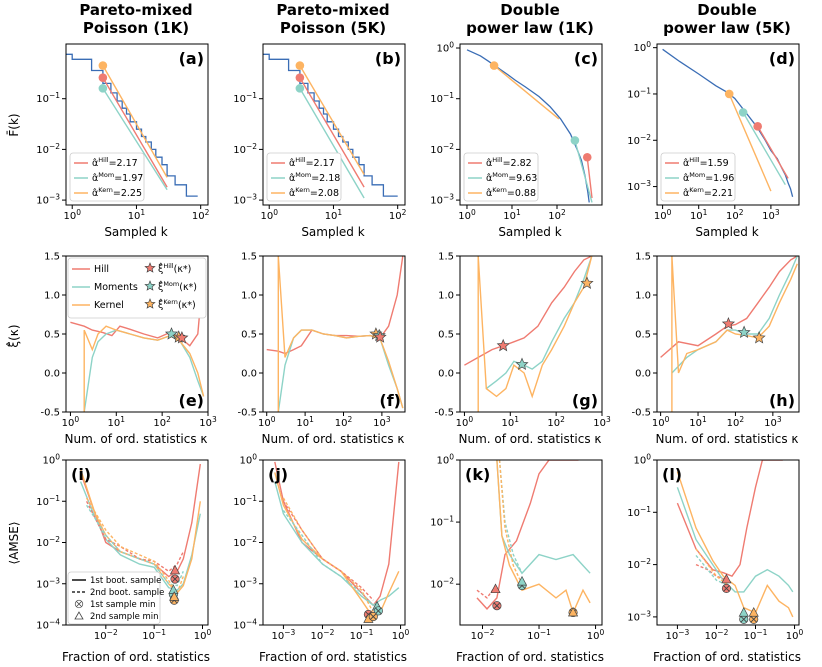  Describe the element at coordinates (312, 162) in the screenshot. I see `legend-alpha-hill: α̂Hill=2.17` at that location.